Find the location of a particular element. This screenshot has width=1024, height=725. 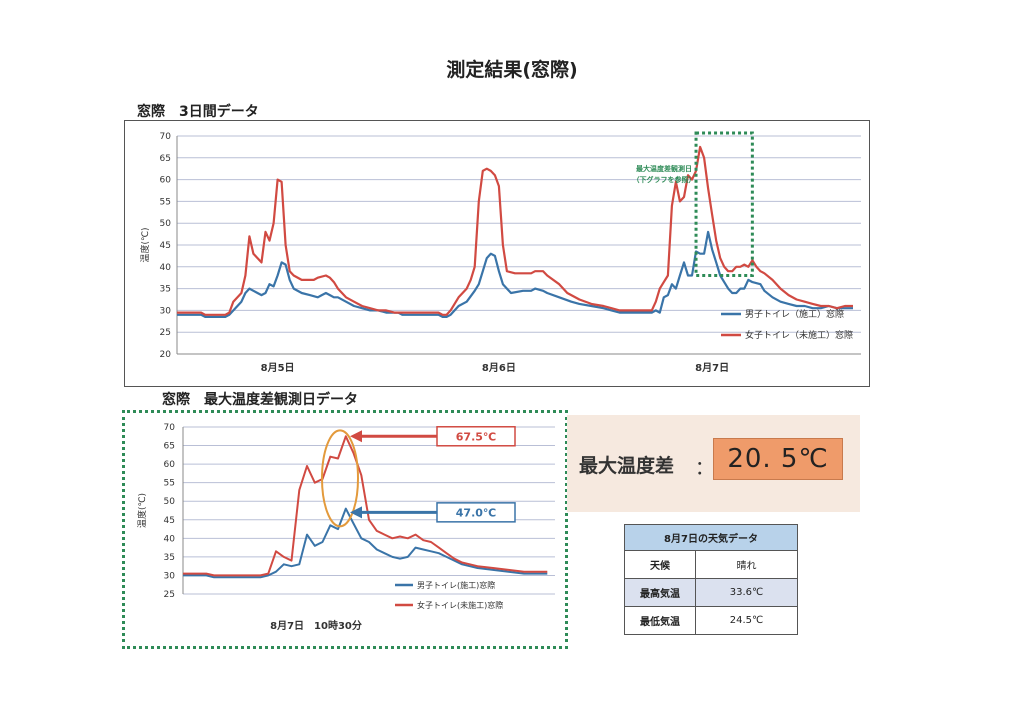

weather-row-max-temp: 最高気温 33.6℃ is located at coordinates (711, 592).